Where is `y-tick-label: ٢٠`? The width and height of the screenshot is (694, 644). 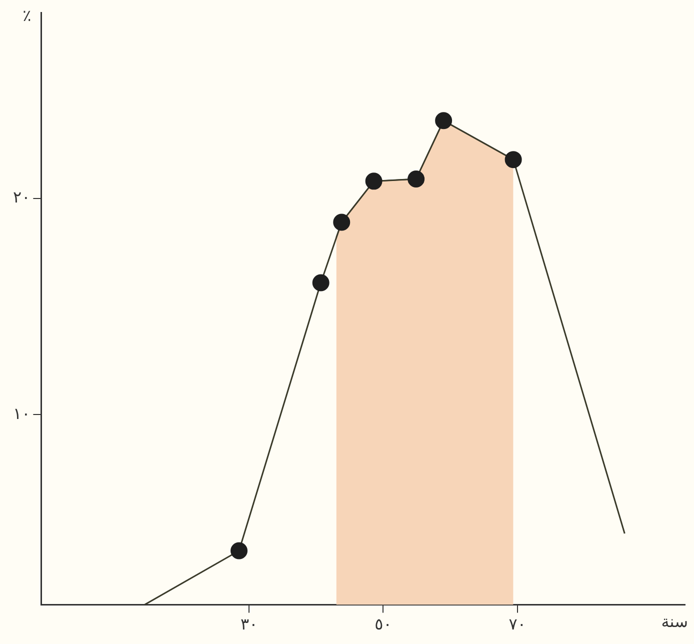 y-tick-label: ٢٠ is located at coordinates (21, 197).